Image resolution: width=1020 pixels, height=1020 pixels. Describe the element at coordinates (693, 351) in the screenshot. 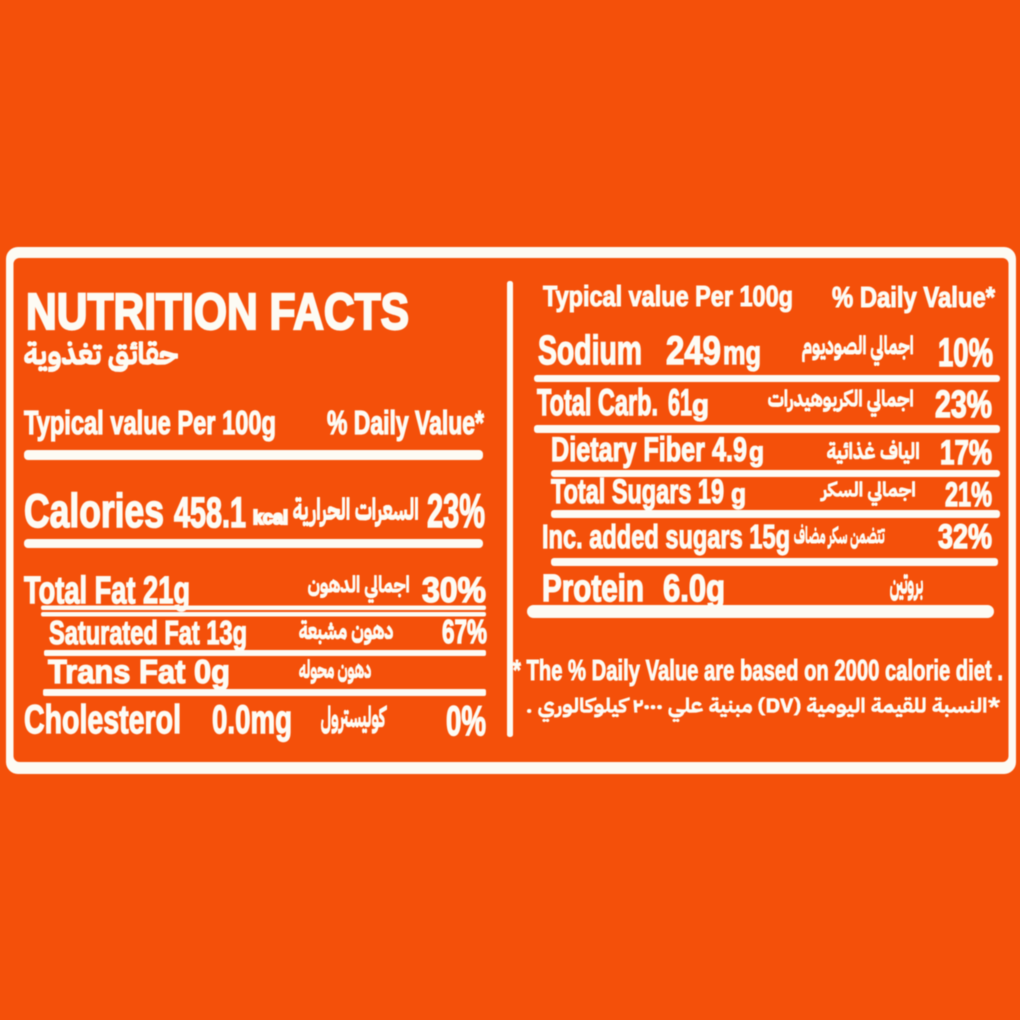

I see `svg-text: 249` at that location.